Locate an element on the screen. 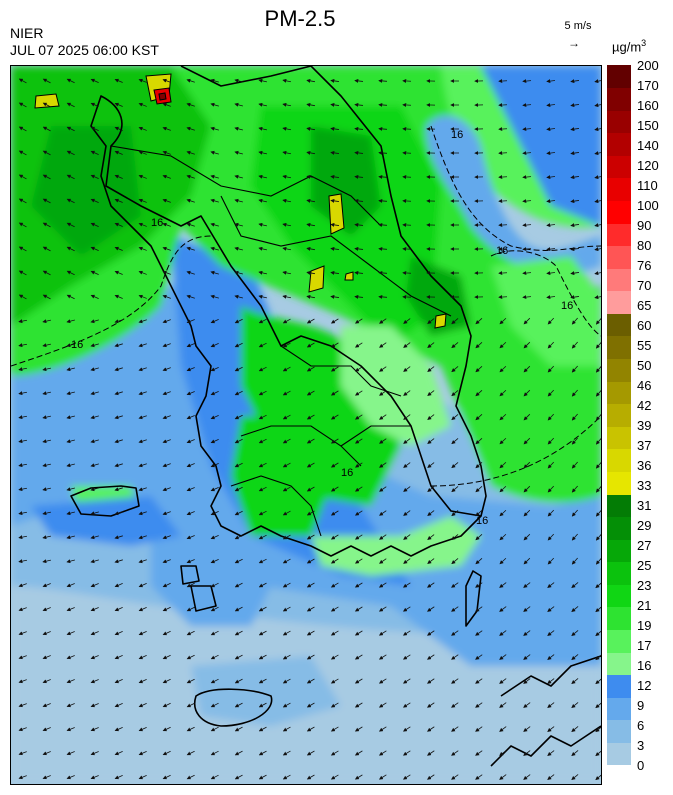  legend-label: 17 is located at coordinates (644, 645).